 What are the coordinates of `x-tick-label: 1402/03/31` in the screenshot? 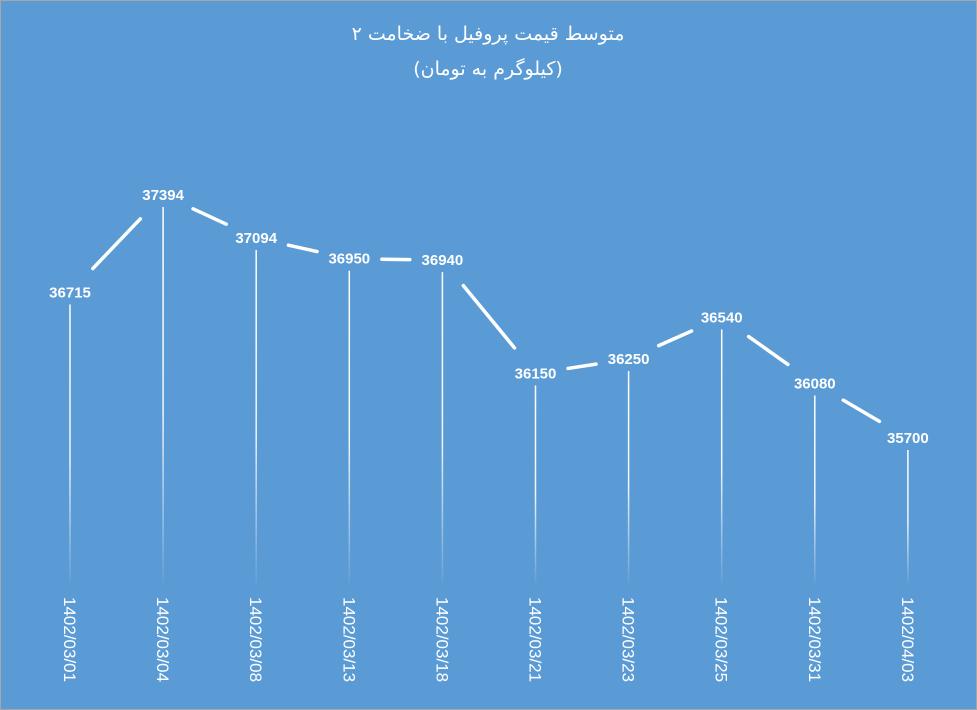 It's located at (814, 639).